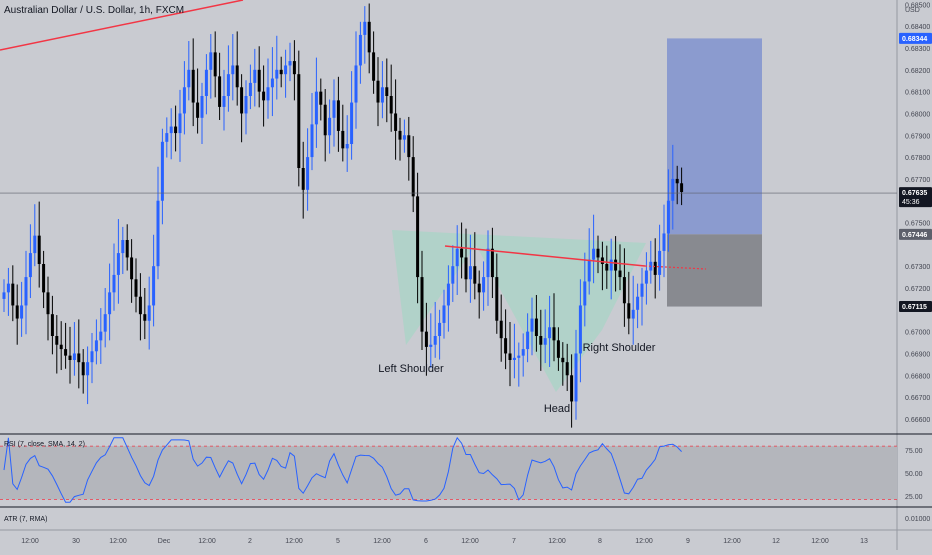 Image resolution: width=932 pixels, height=555 pixels. I want to click on price-label: 0.67446, so click(914, 235).